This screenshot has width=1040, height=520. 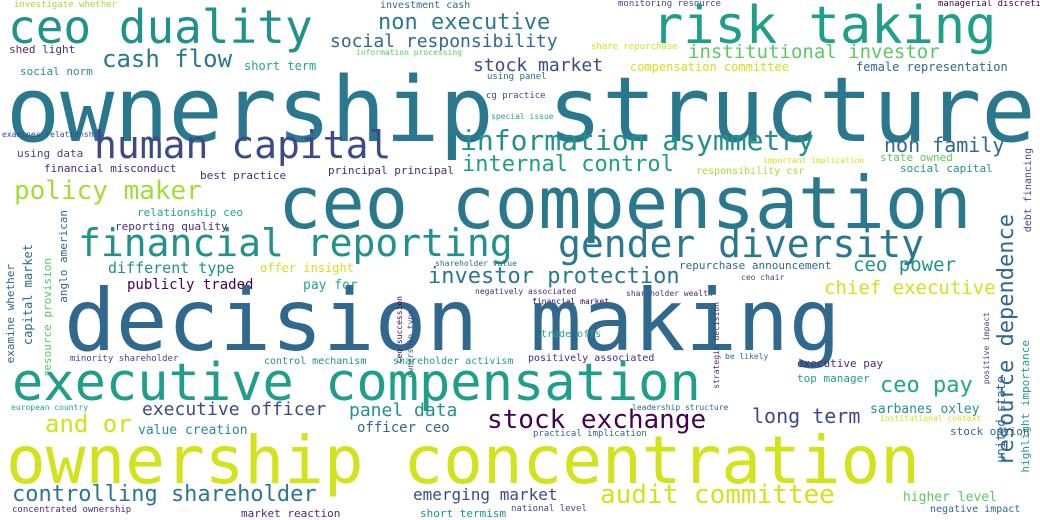 What do you see at coordinates (571, 334) in the screenshot?
I see `word-trade-offs: trade offs` at bounding box center [571, 334].